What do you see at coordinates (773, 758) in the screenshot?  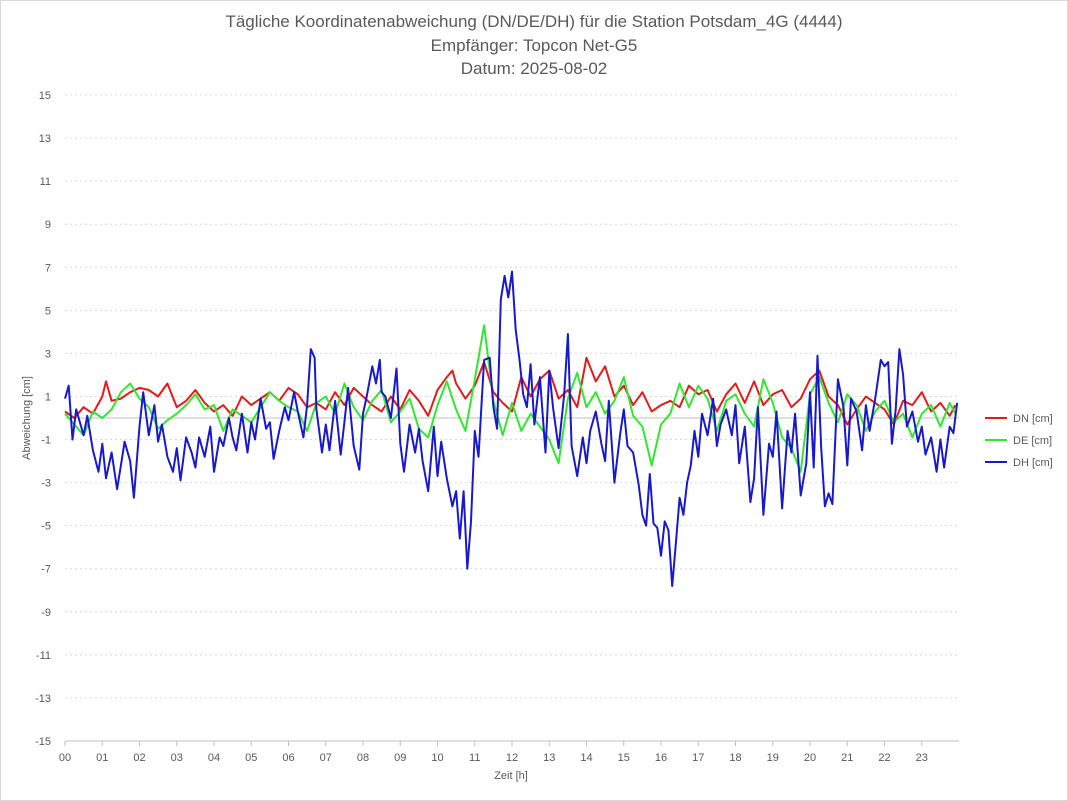 I see `x-tick-label: 19` at bounding box center [773, 758].